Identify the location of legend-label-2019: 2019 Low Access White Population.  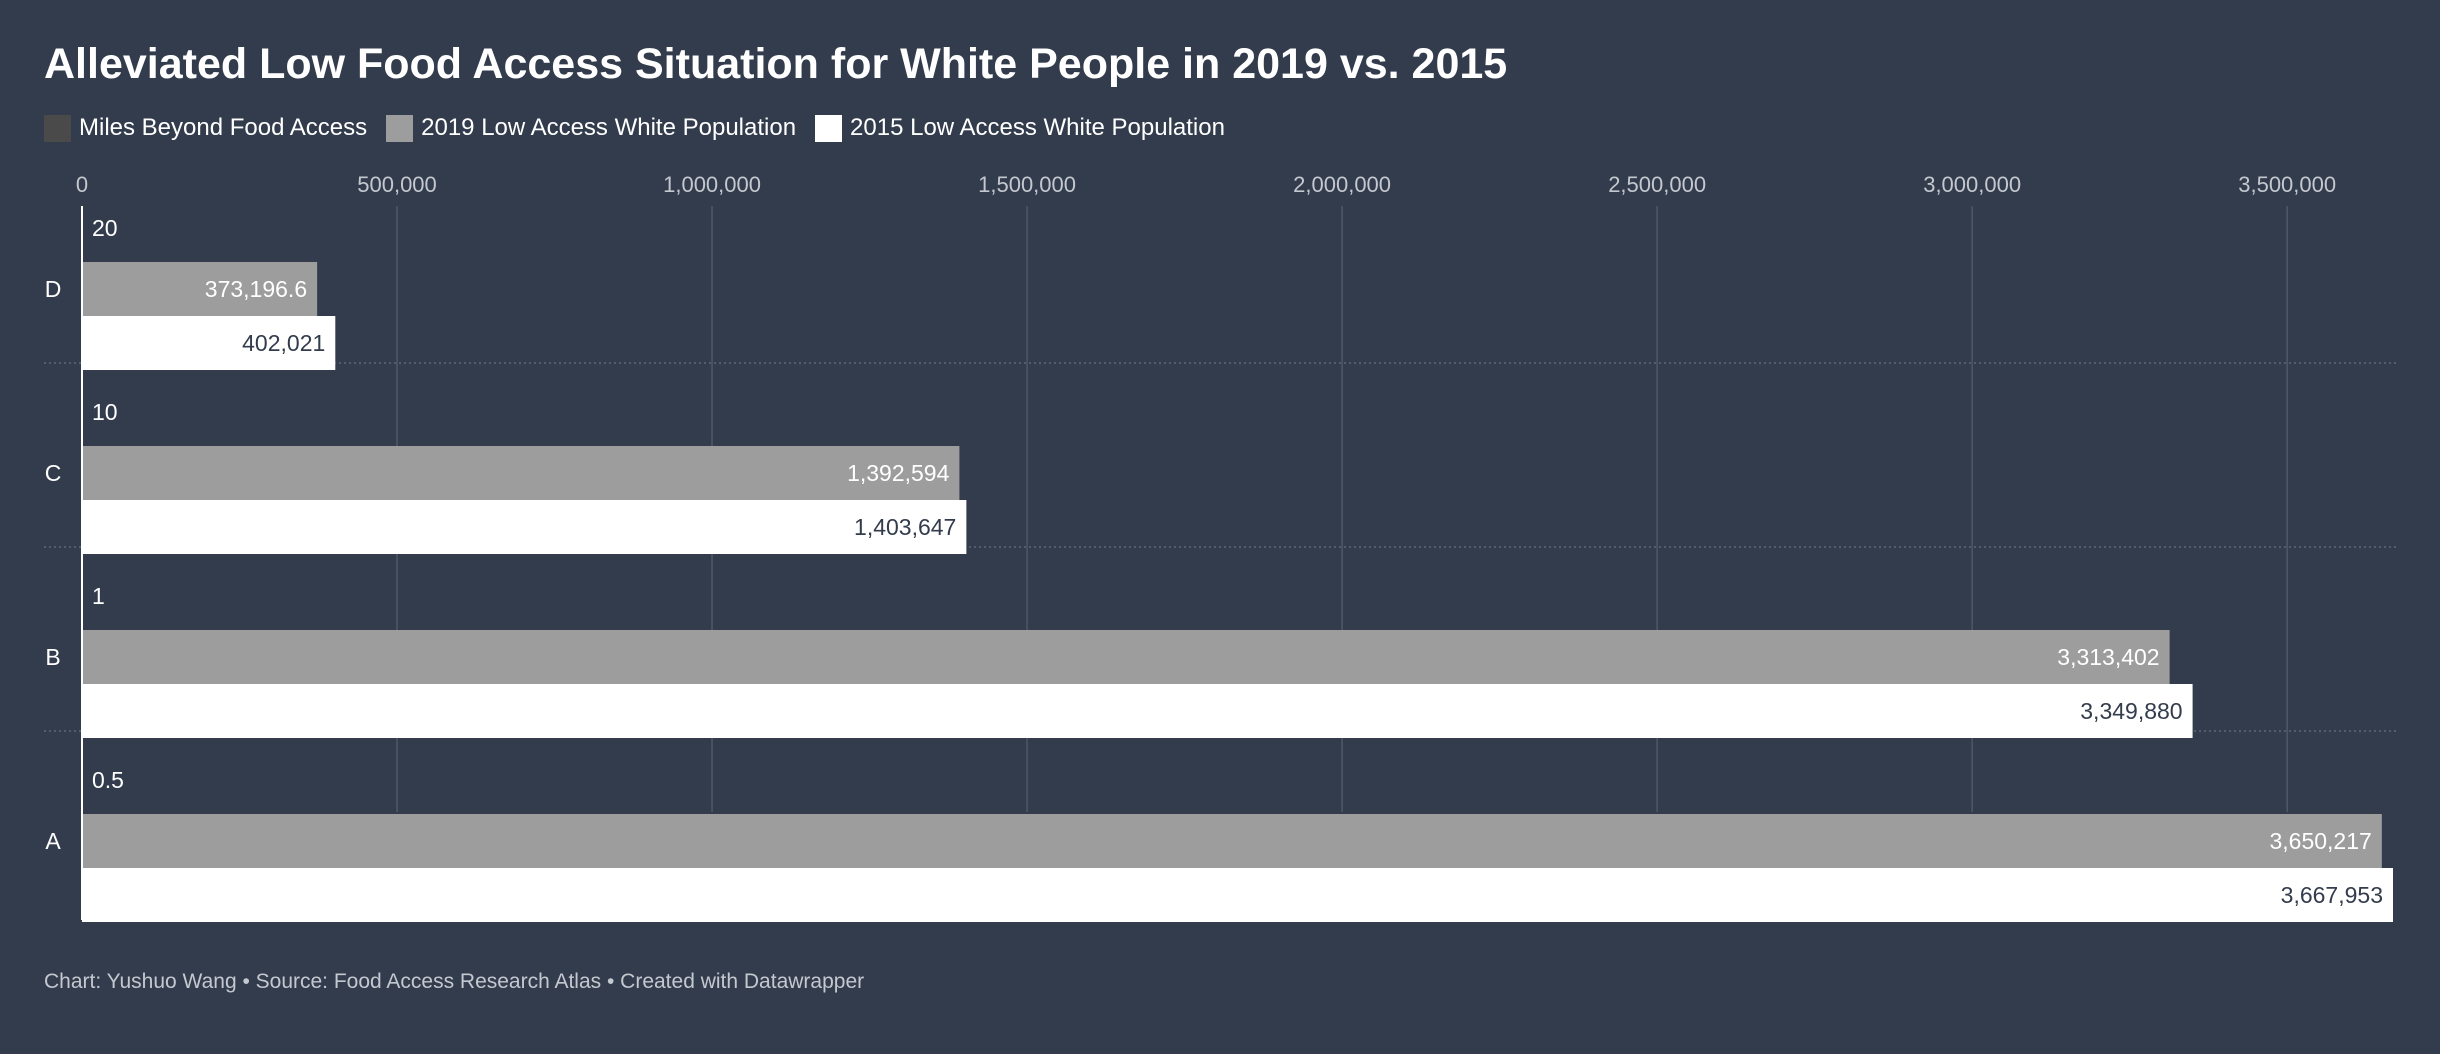
(609, 127).